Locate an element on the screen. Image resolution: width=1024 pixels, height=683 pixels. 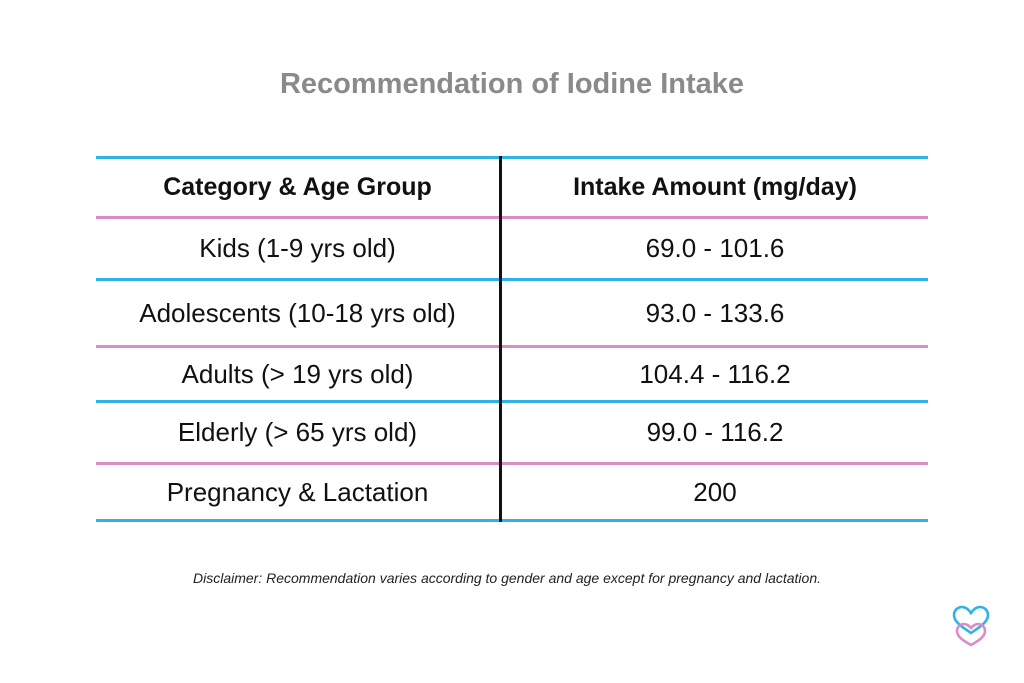
table-top-border is located at coordinates (512, 157).